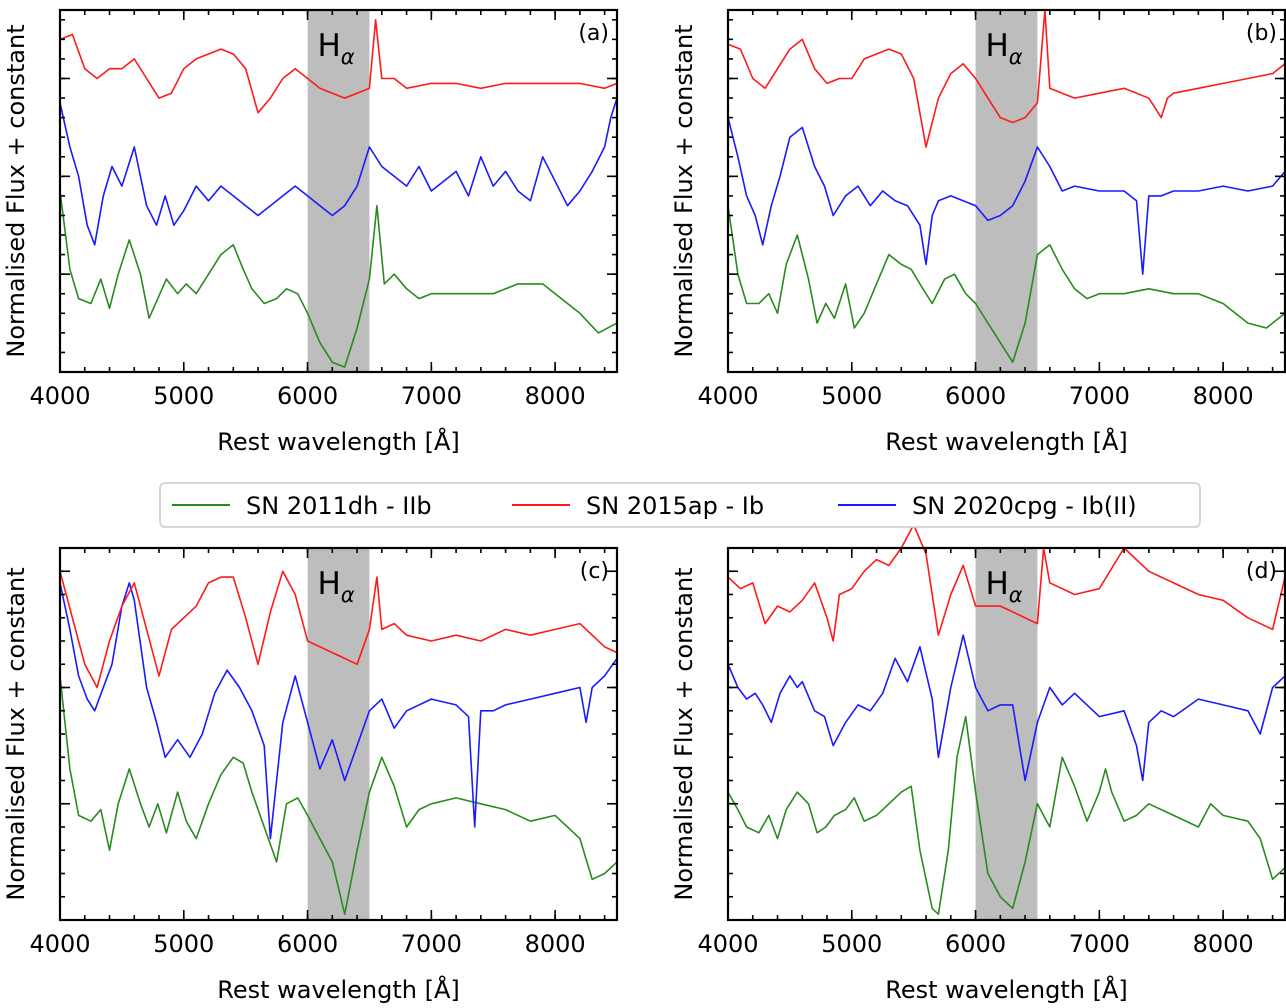 This screenshot has height=1008, width=1286. Describe the element at coordinates (1261, 571) in the screenshot. I see `panel-label: (d)` at that location.